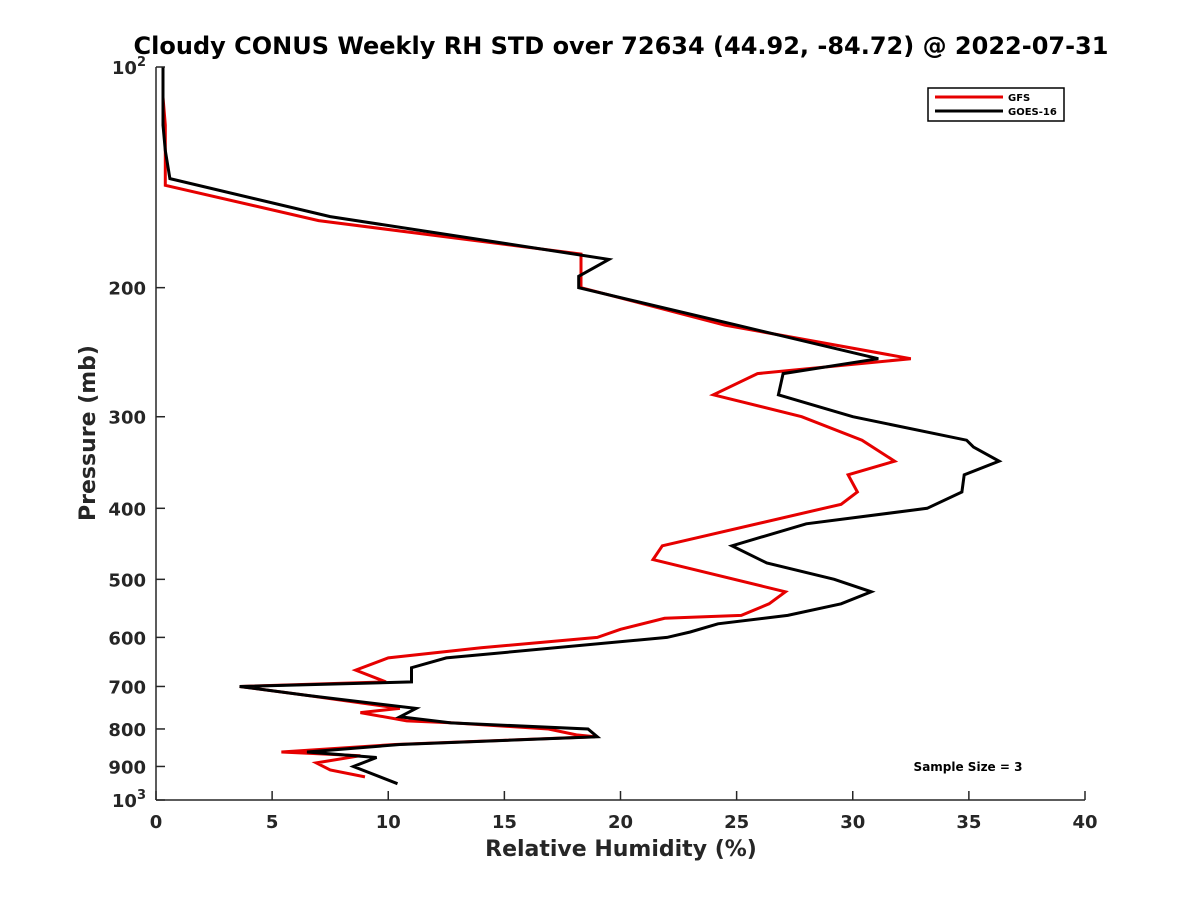 This screenshot has width=1200, height=900. What do you see at coordinates (621, 849) in the screenshot?
I see `x-axis-label: Relative Humidity (%)` at bounding box center [621, 849].